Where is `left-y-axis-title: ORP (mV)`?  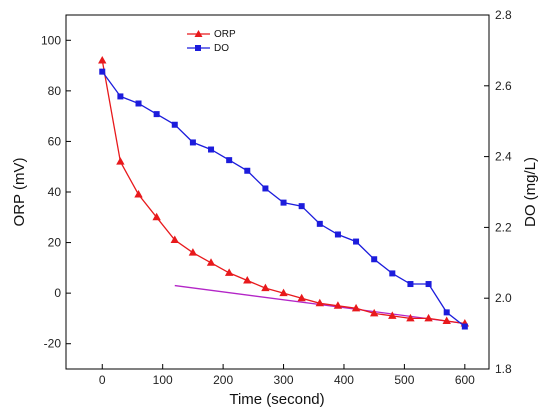 left-y-axis-title: ORP (mV) is located at coordinates (19, 192).